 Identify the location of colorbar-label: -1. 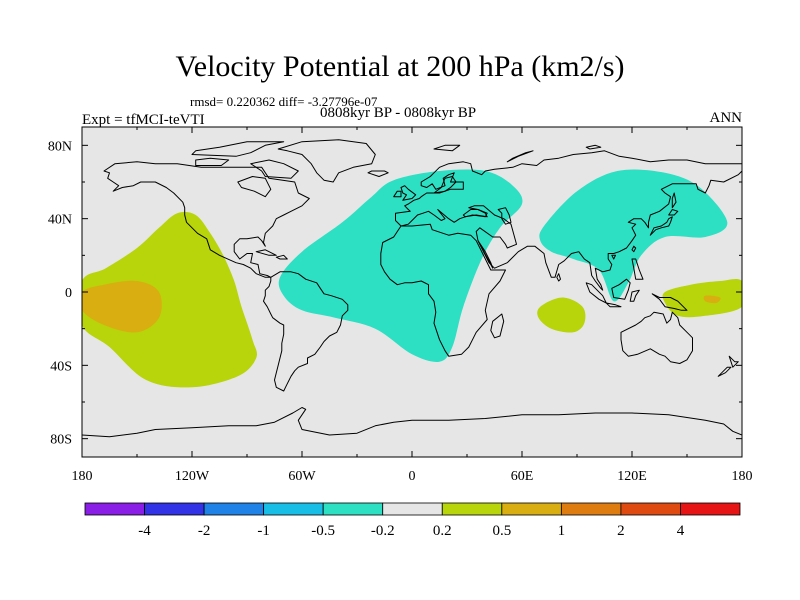
(263, 531).